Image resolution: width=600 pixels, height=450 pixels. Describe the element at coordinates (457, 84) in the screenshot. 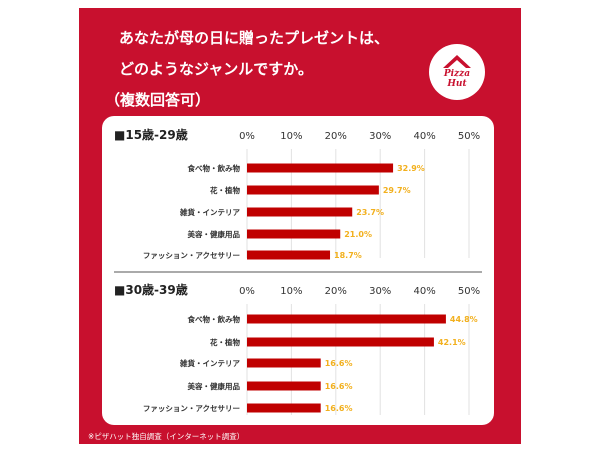

I see `logo-text-hut: Hut` at that location.